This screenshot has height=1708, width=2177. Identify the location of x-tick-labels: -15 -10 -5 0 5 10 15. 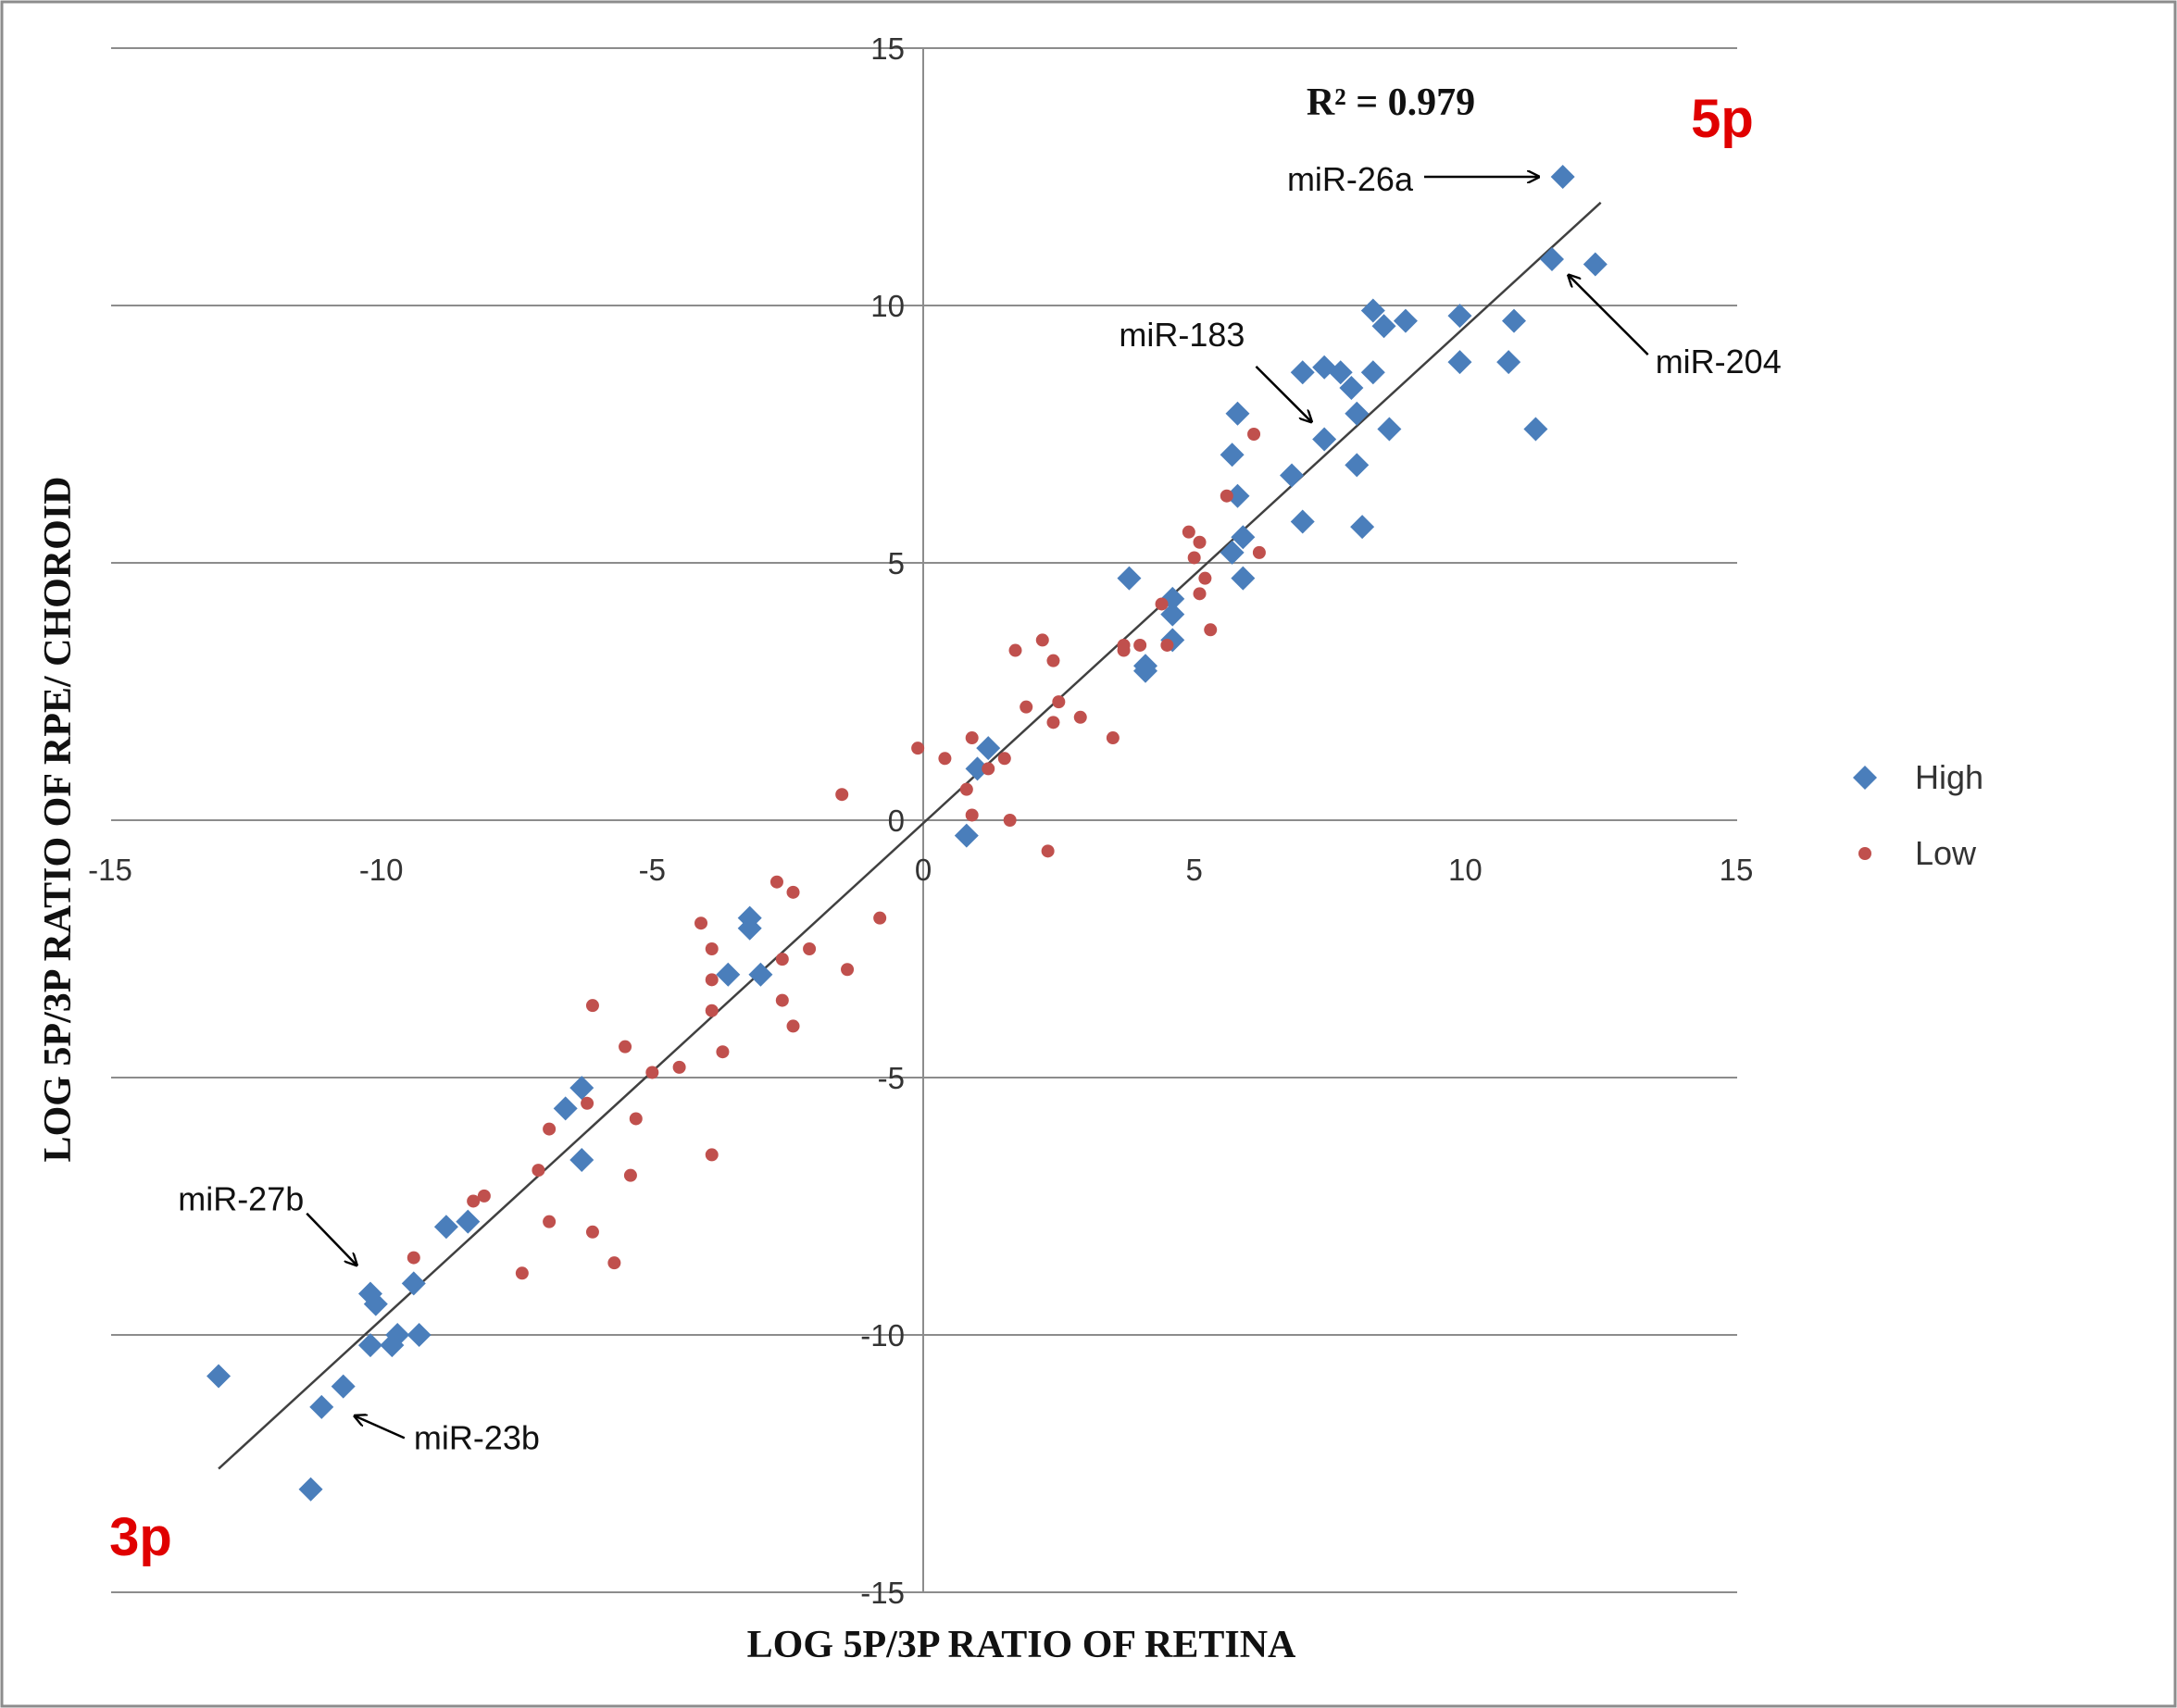
(920, 870).